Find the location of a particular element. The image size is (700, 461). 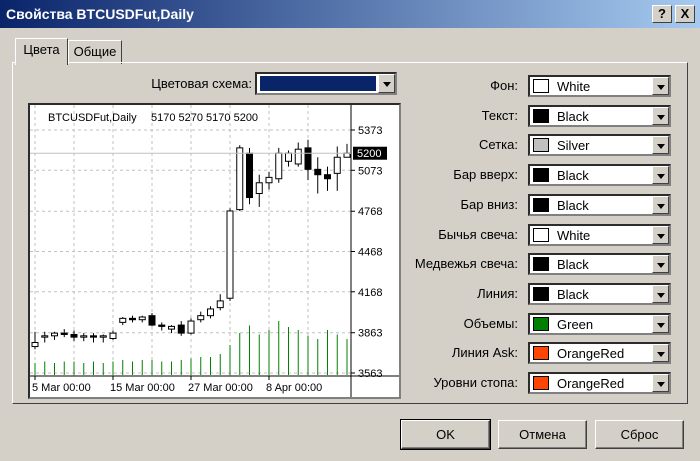

ok-button: OK is located at coordinates (445, 434).